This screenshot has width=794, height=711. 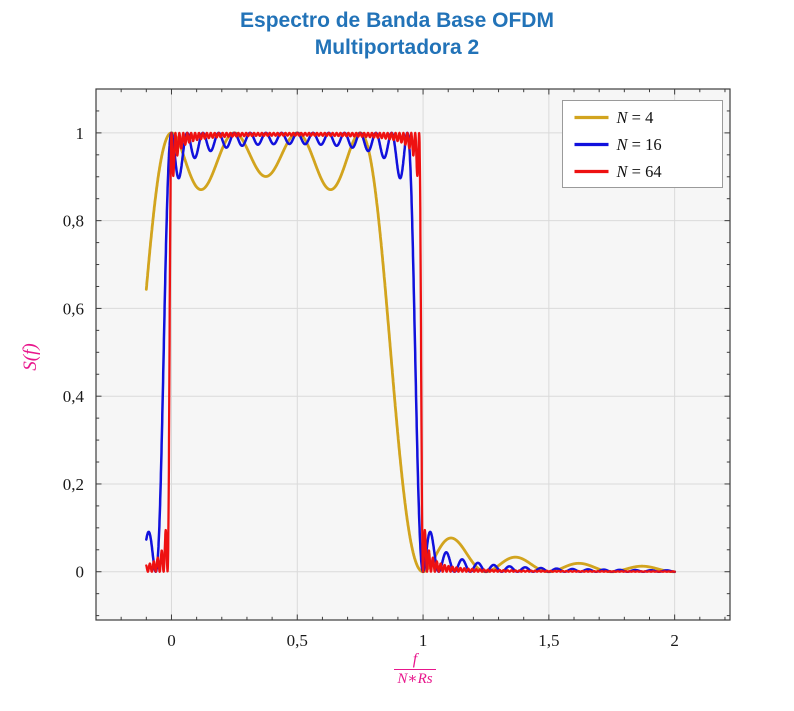 I want to click on legend-label-N-4: N = 4, so click(x=635, y=117).